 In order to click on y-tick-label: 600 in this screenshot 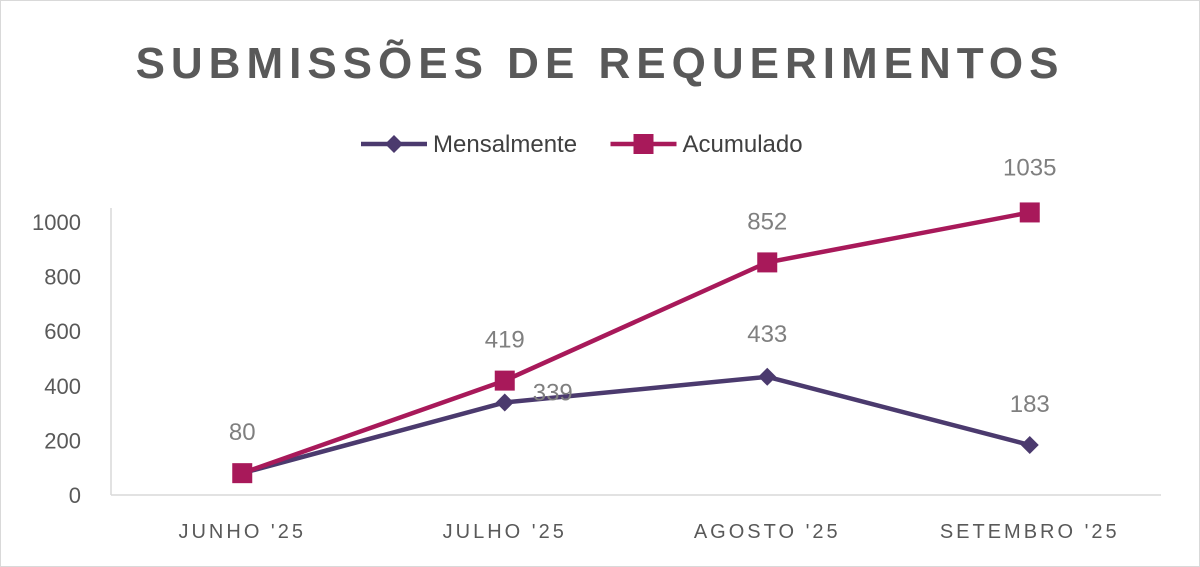, I will do `click(62, 331)`.